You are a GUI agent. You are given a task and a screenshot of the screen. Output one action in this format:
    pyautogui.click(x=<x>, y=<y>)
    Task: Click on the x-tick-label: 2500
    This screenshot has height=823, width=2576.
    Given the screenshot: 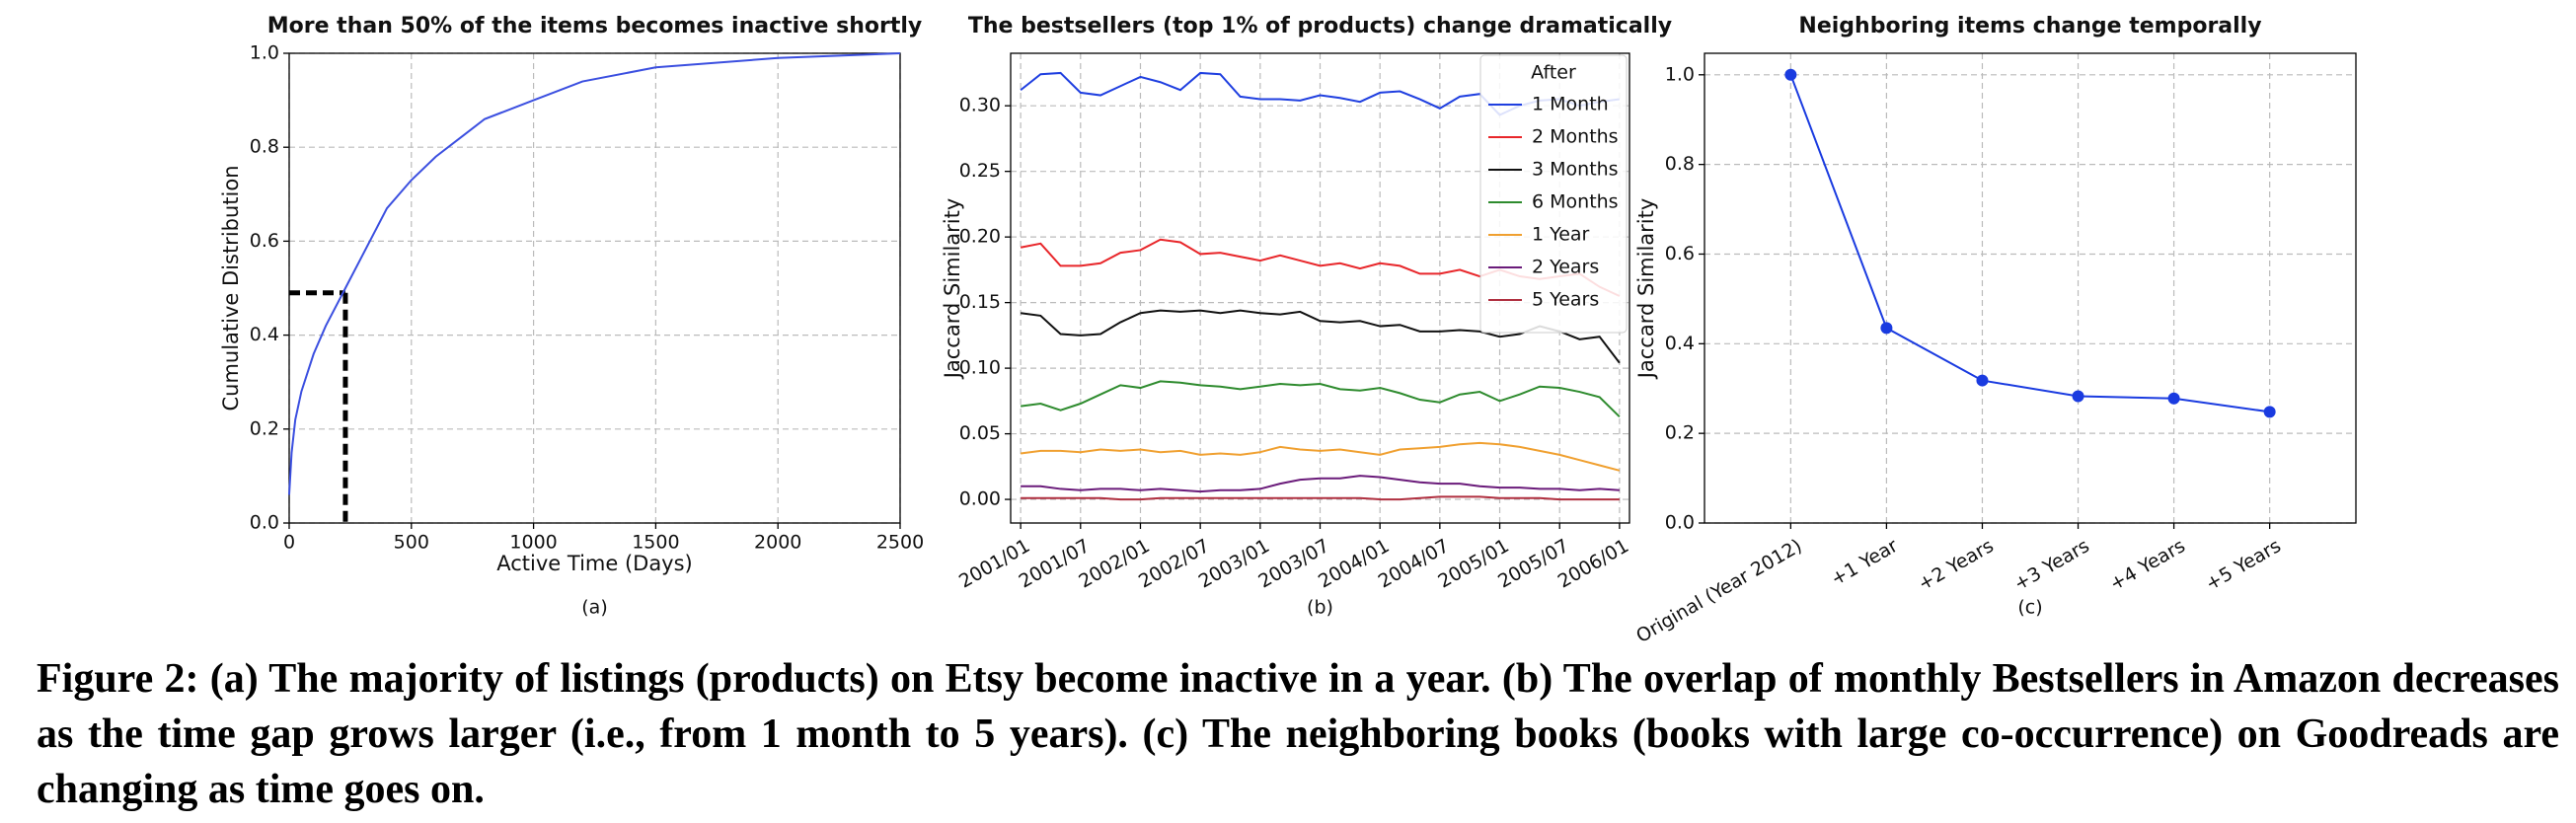 What is the action you would take?
    pyautogui.click(x=900, y=543)
    